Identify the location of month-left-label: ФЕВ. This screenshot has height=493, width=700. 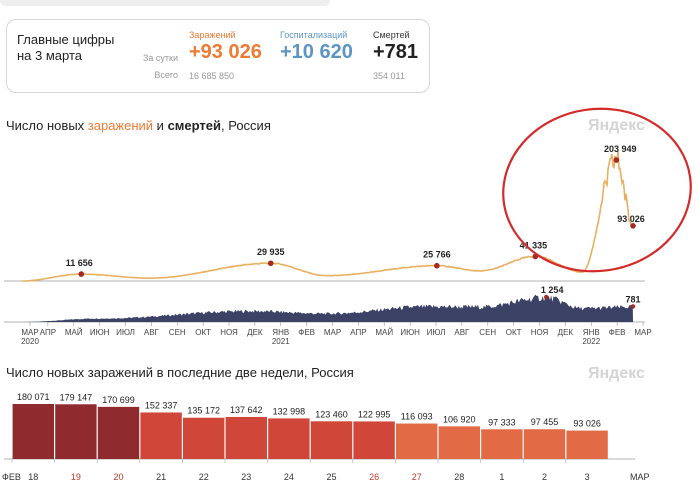
(11, 477).